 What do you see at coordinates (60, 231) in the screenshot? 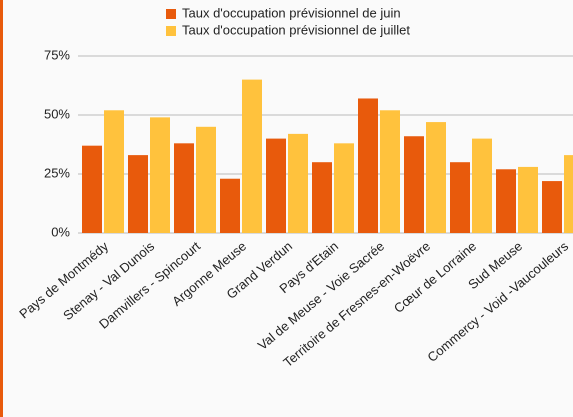
I see `y-tick-label: 0%` at bounding box center [60, 231].